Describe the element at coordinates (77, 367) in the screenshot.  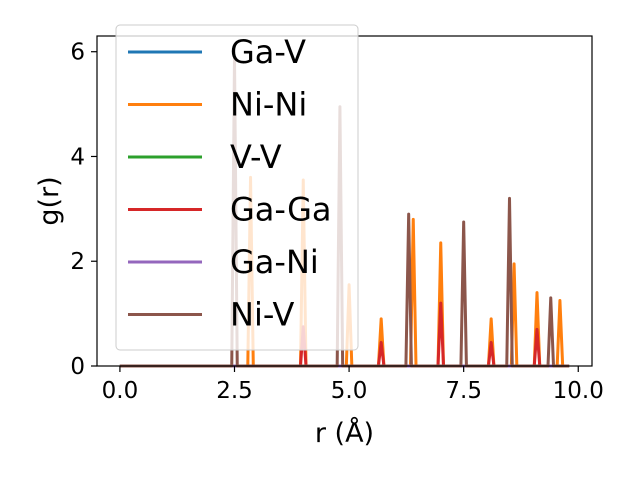
I see `y-tick-label: 0` at that location.